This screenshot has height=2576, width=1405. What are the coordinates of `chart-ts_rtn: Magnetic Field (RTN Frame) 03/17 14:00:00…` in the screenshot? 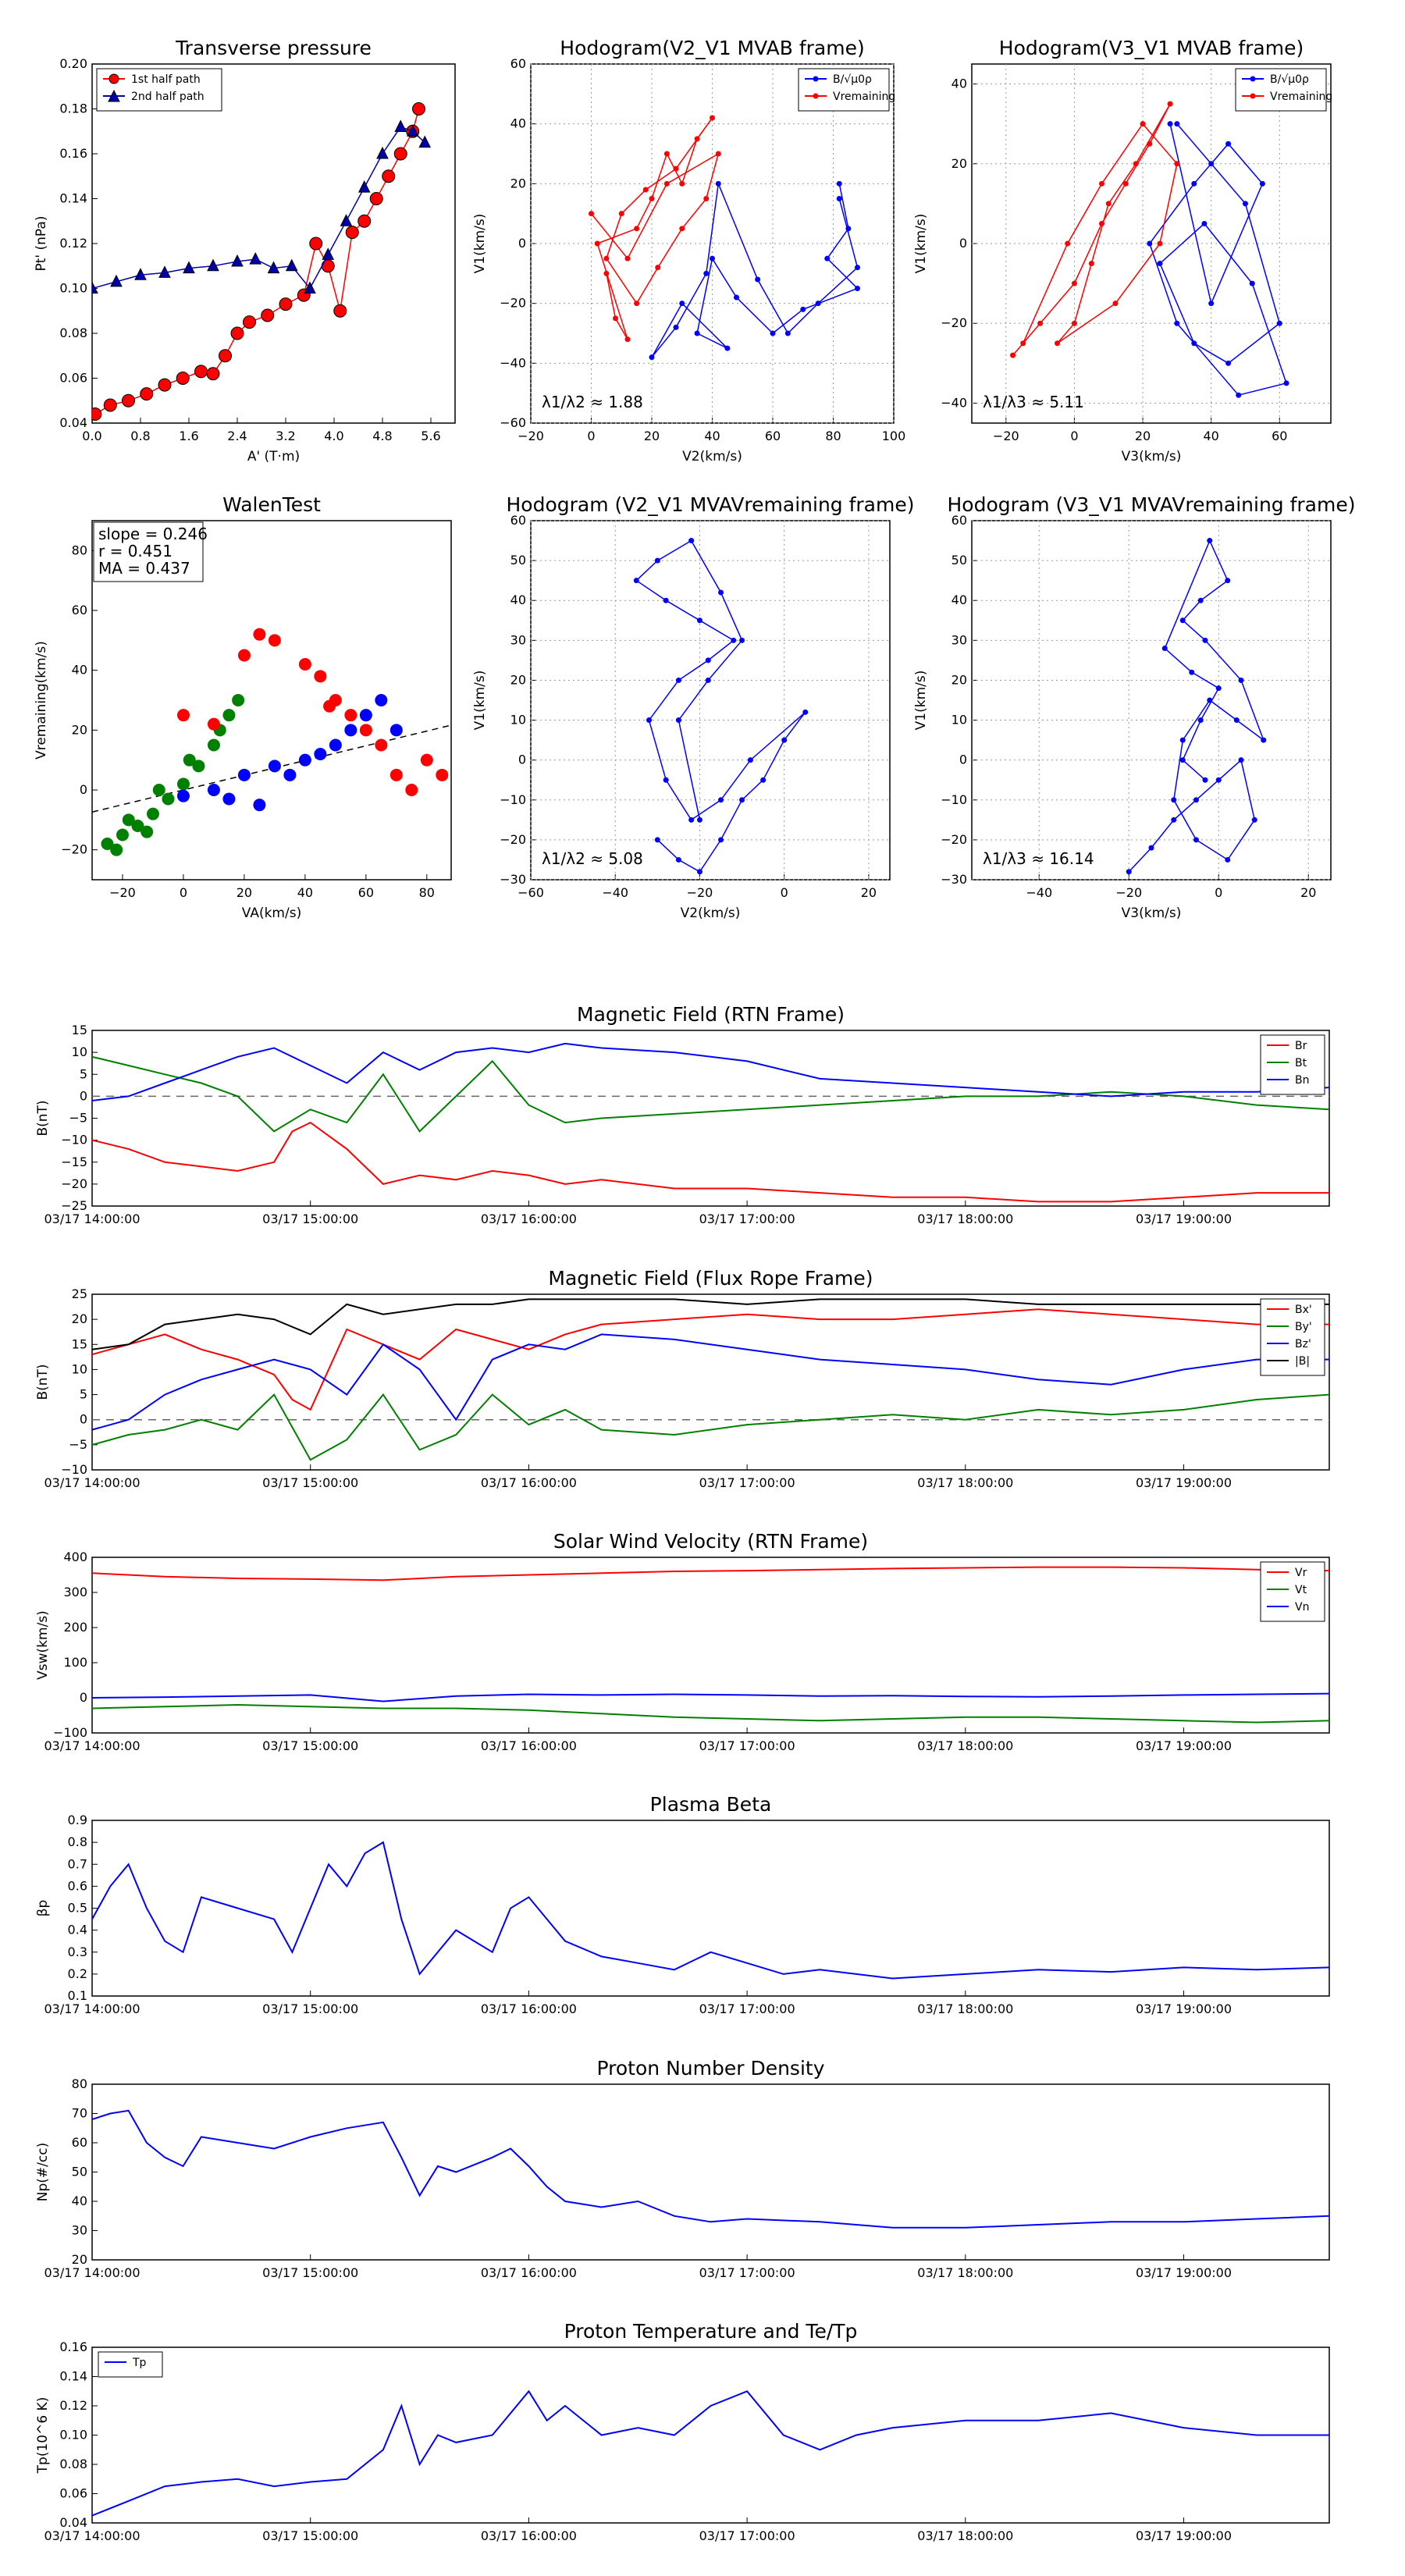 It's located at (682, 1114).